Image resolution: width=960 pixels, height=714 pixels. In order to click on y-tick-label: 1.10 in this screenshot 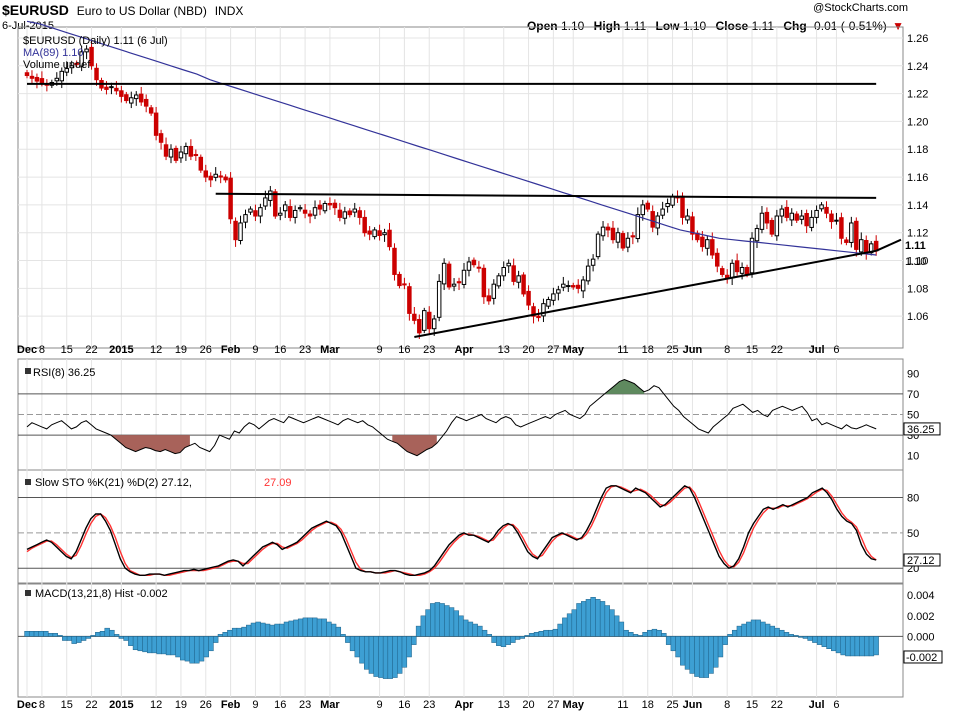, I will do `click(917, 262)`.